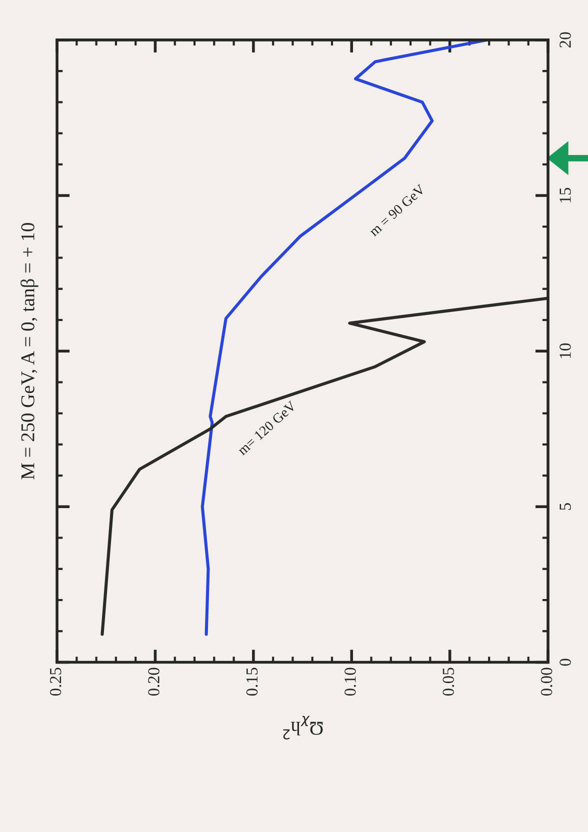  I want to click on y-tick-label: 20, so click(565, 40).